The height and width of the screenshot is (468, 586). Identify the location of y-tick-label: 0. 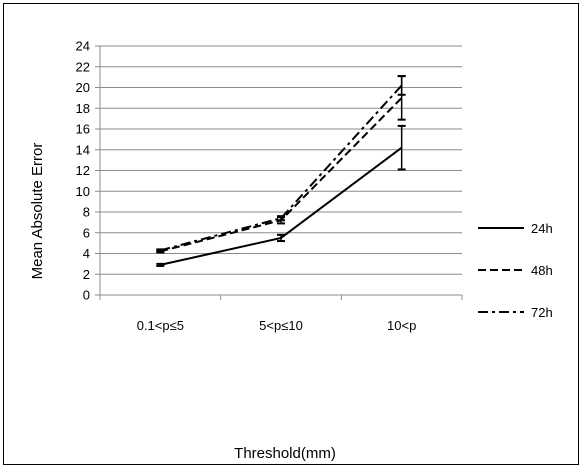
(86, 295).